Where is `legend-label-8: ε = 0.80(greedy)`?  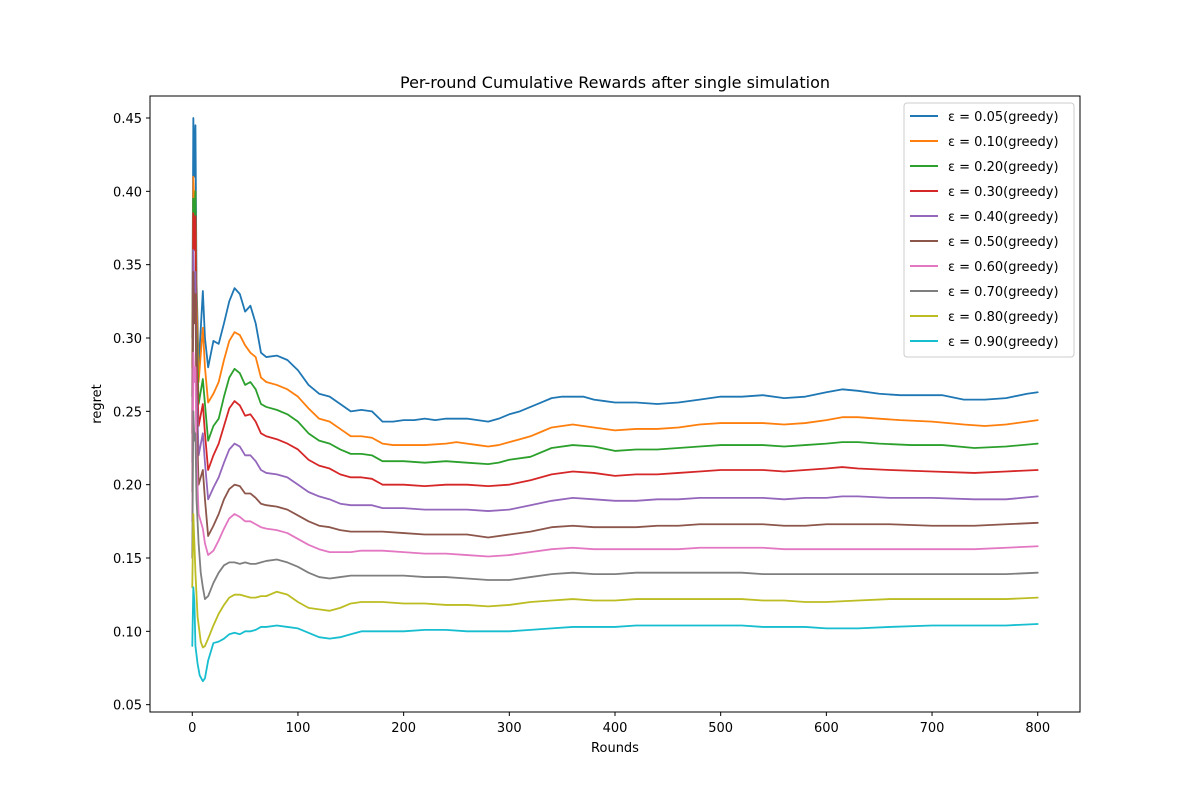
legend-label-8: ε = 0.80(greedy) is located at coordinates (1003, 317).